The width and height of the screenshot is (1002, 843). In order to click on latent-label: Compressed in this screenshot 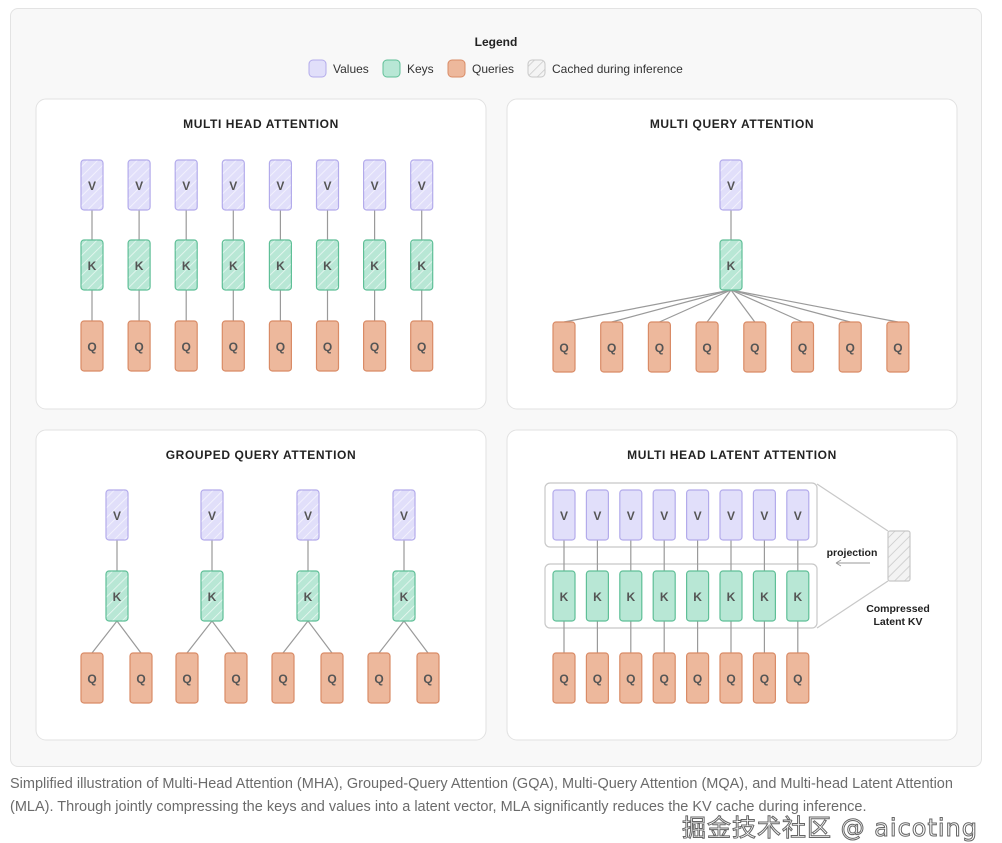, I will do `click(898, 609)`.